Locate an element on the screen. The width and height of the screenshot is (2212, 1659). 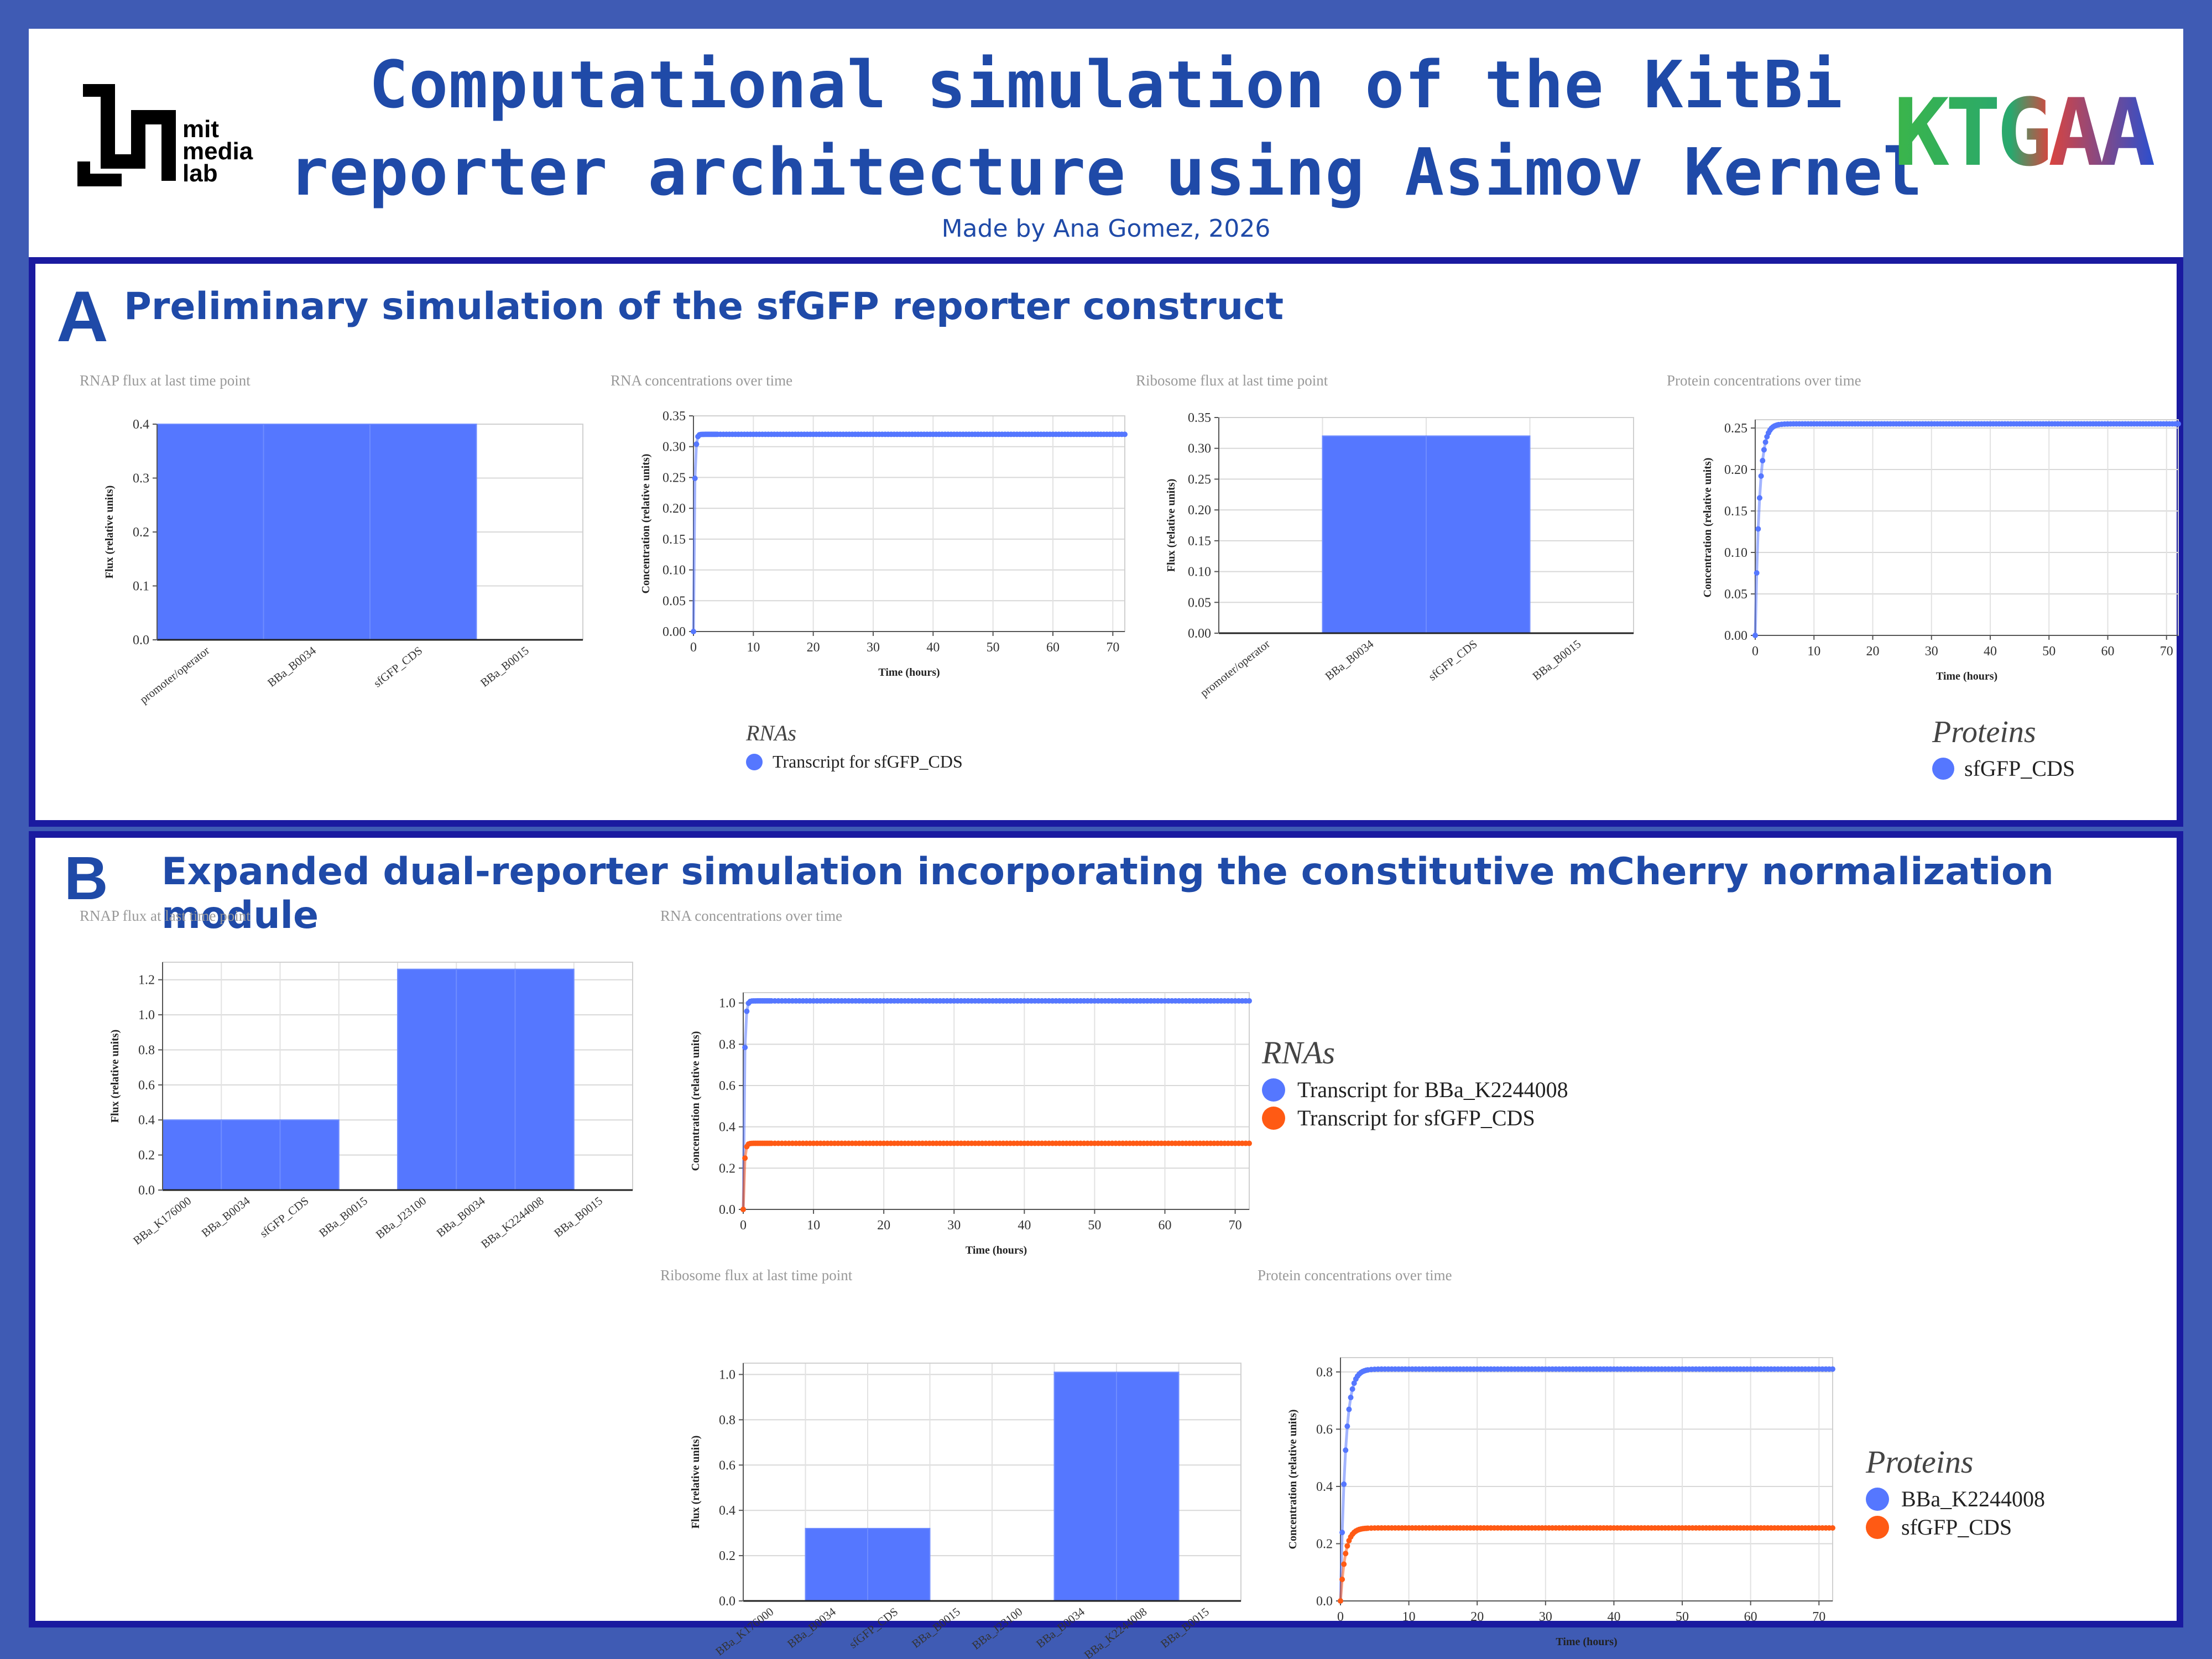
mit-logo-mark is located at coordinates (126, 135).